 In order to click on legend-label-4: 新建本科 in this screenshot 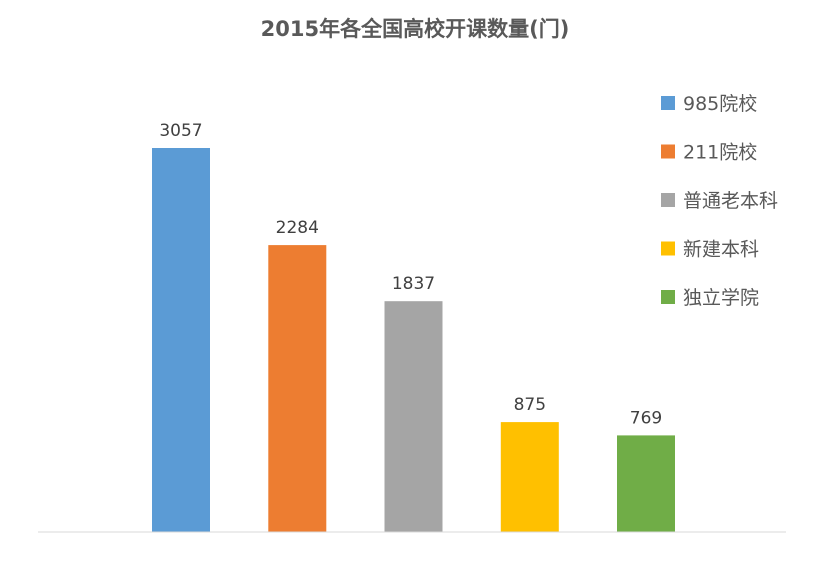, I will do `click(721, 250)`.